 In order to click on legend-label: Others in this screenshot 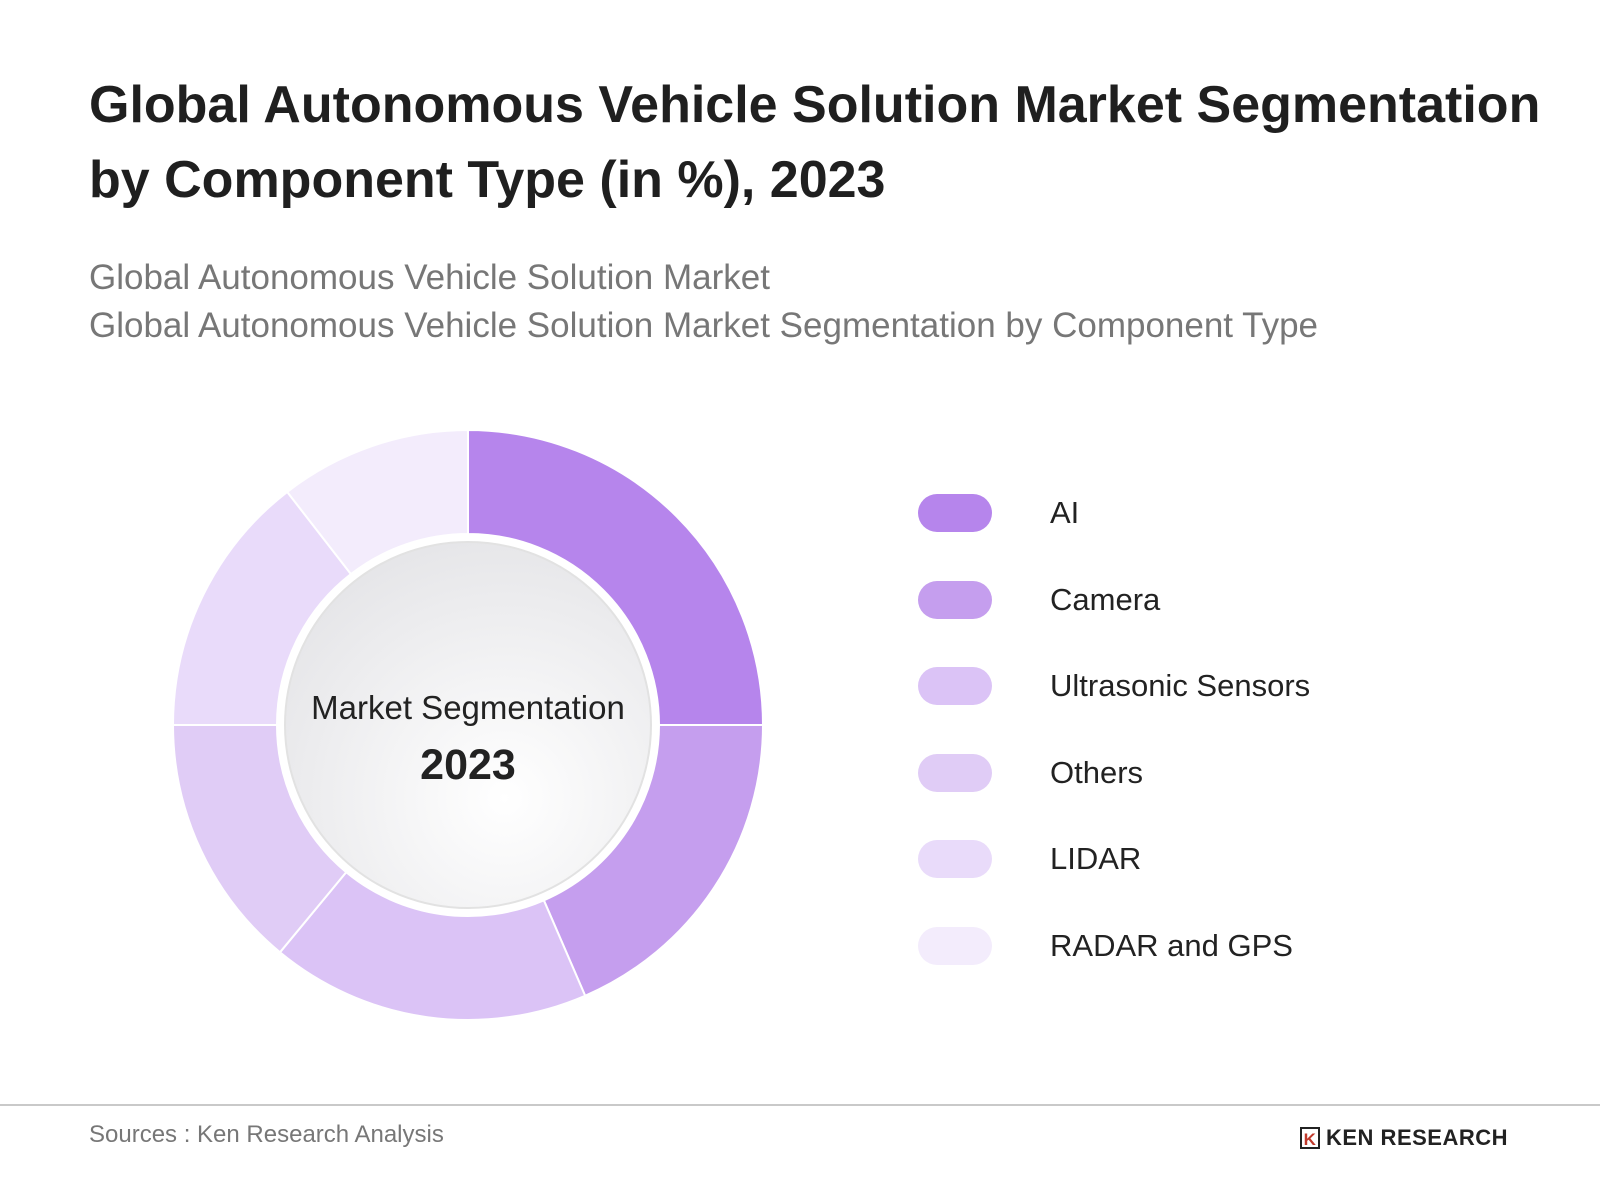, I will do `click(1097, 772)`.